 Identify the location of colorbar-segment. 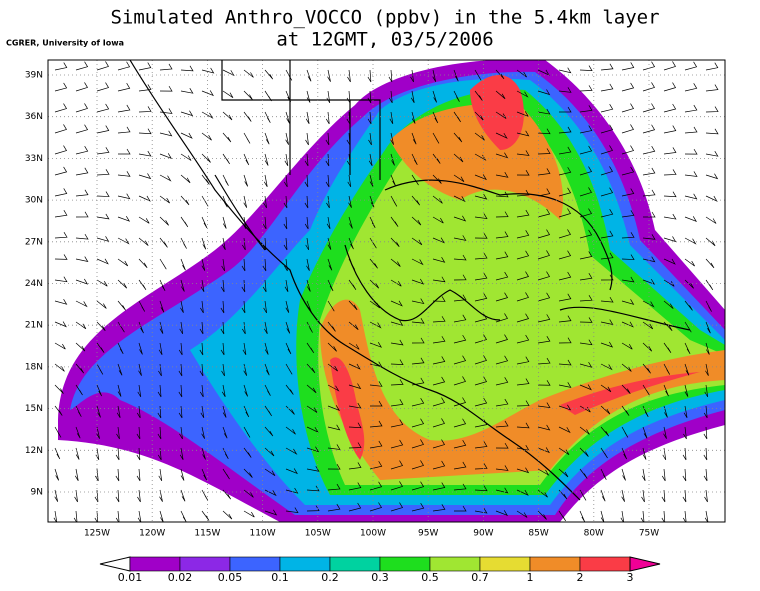
(205, 564).